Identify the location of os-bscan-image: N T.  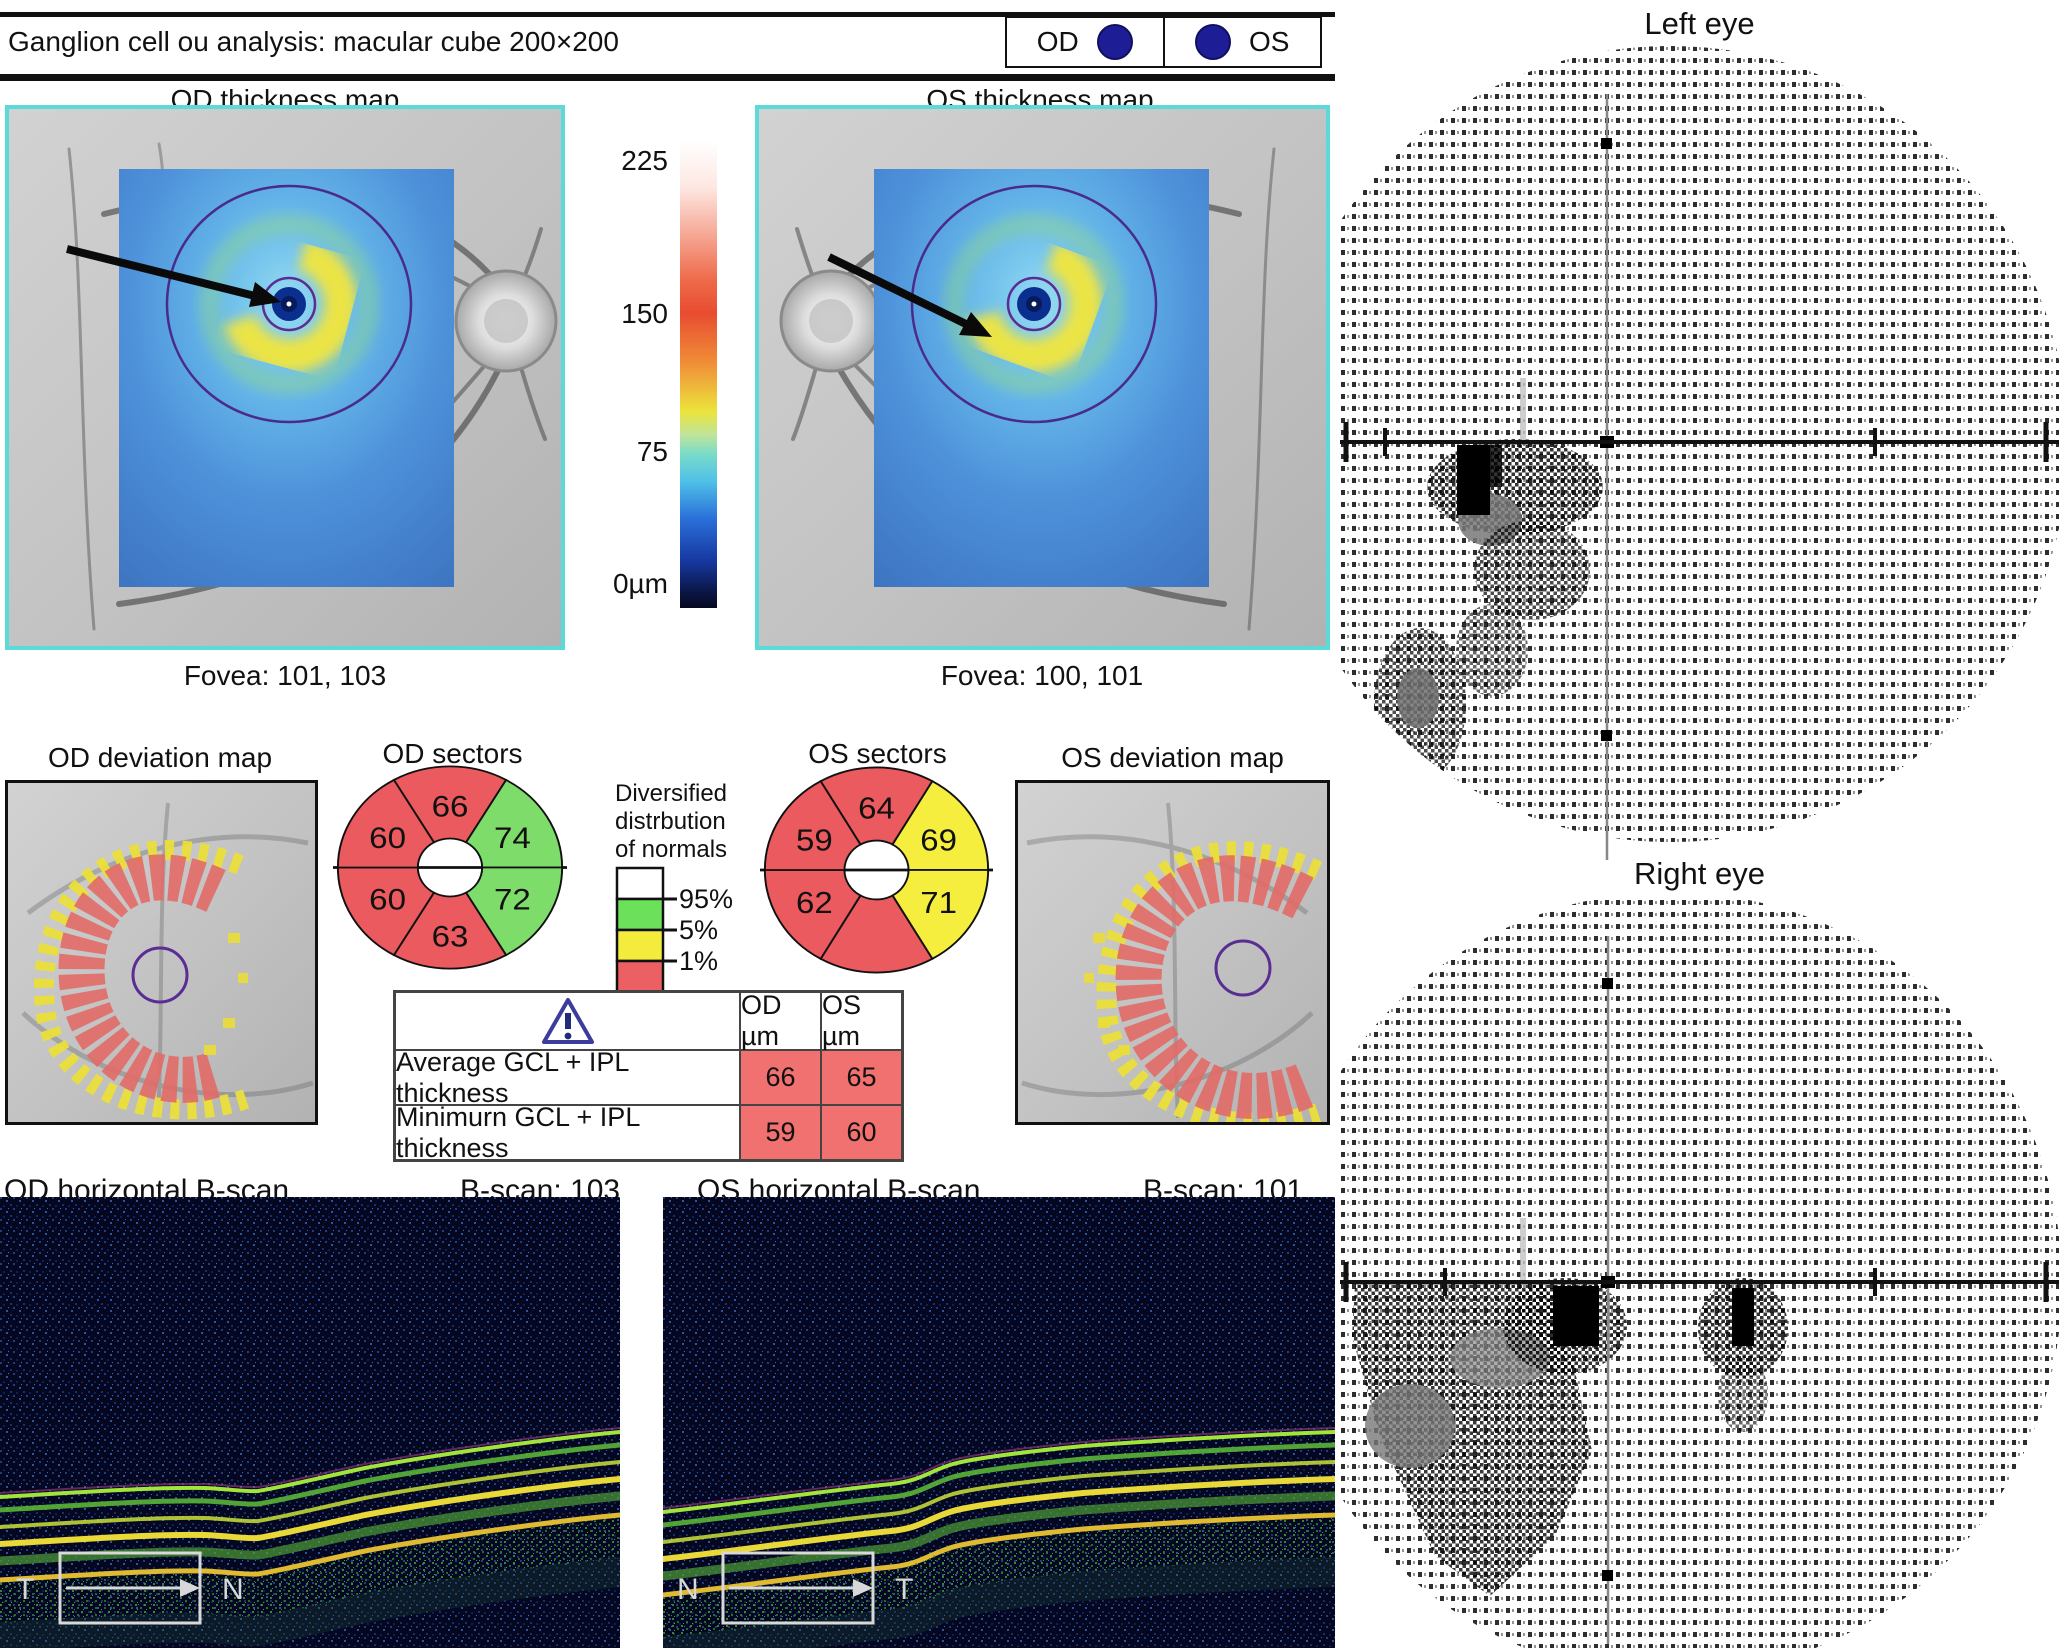
(999, 1422).